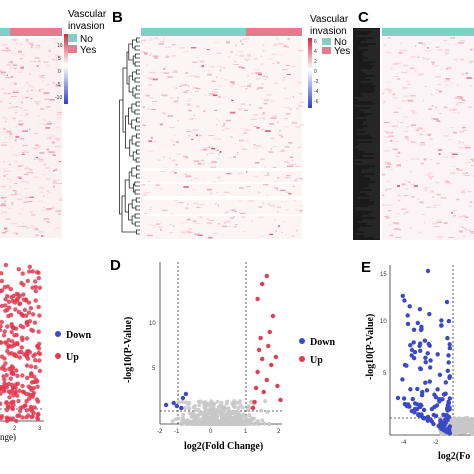  What do you see at coordinates (81, 56) in the screenshot?
I see `heatmap-a-legend: Vascular invasion No Yes 10 5 0 -5 -10` at bounding box center [81, 56].